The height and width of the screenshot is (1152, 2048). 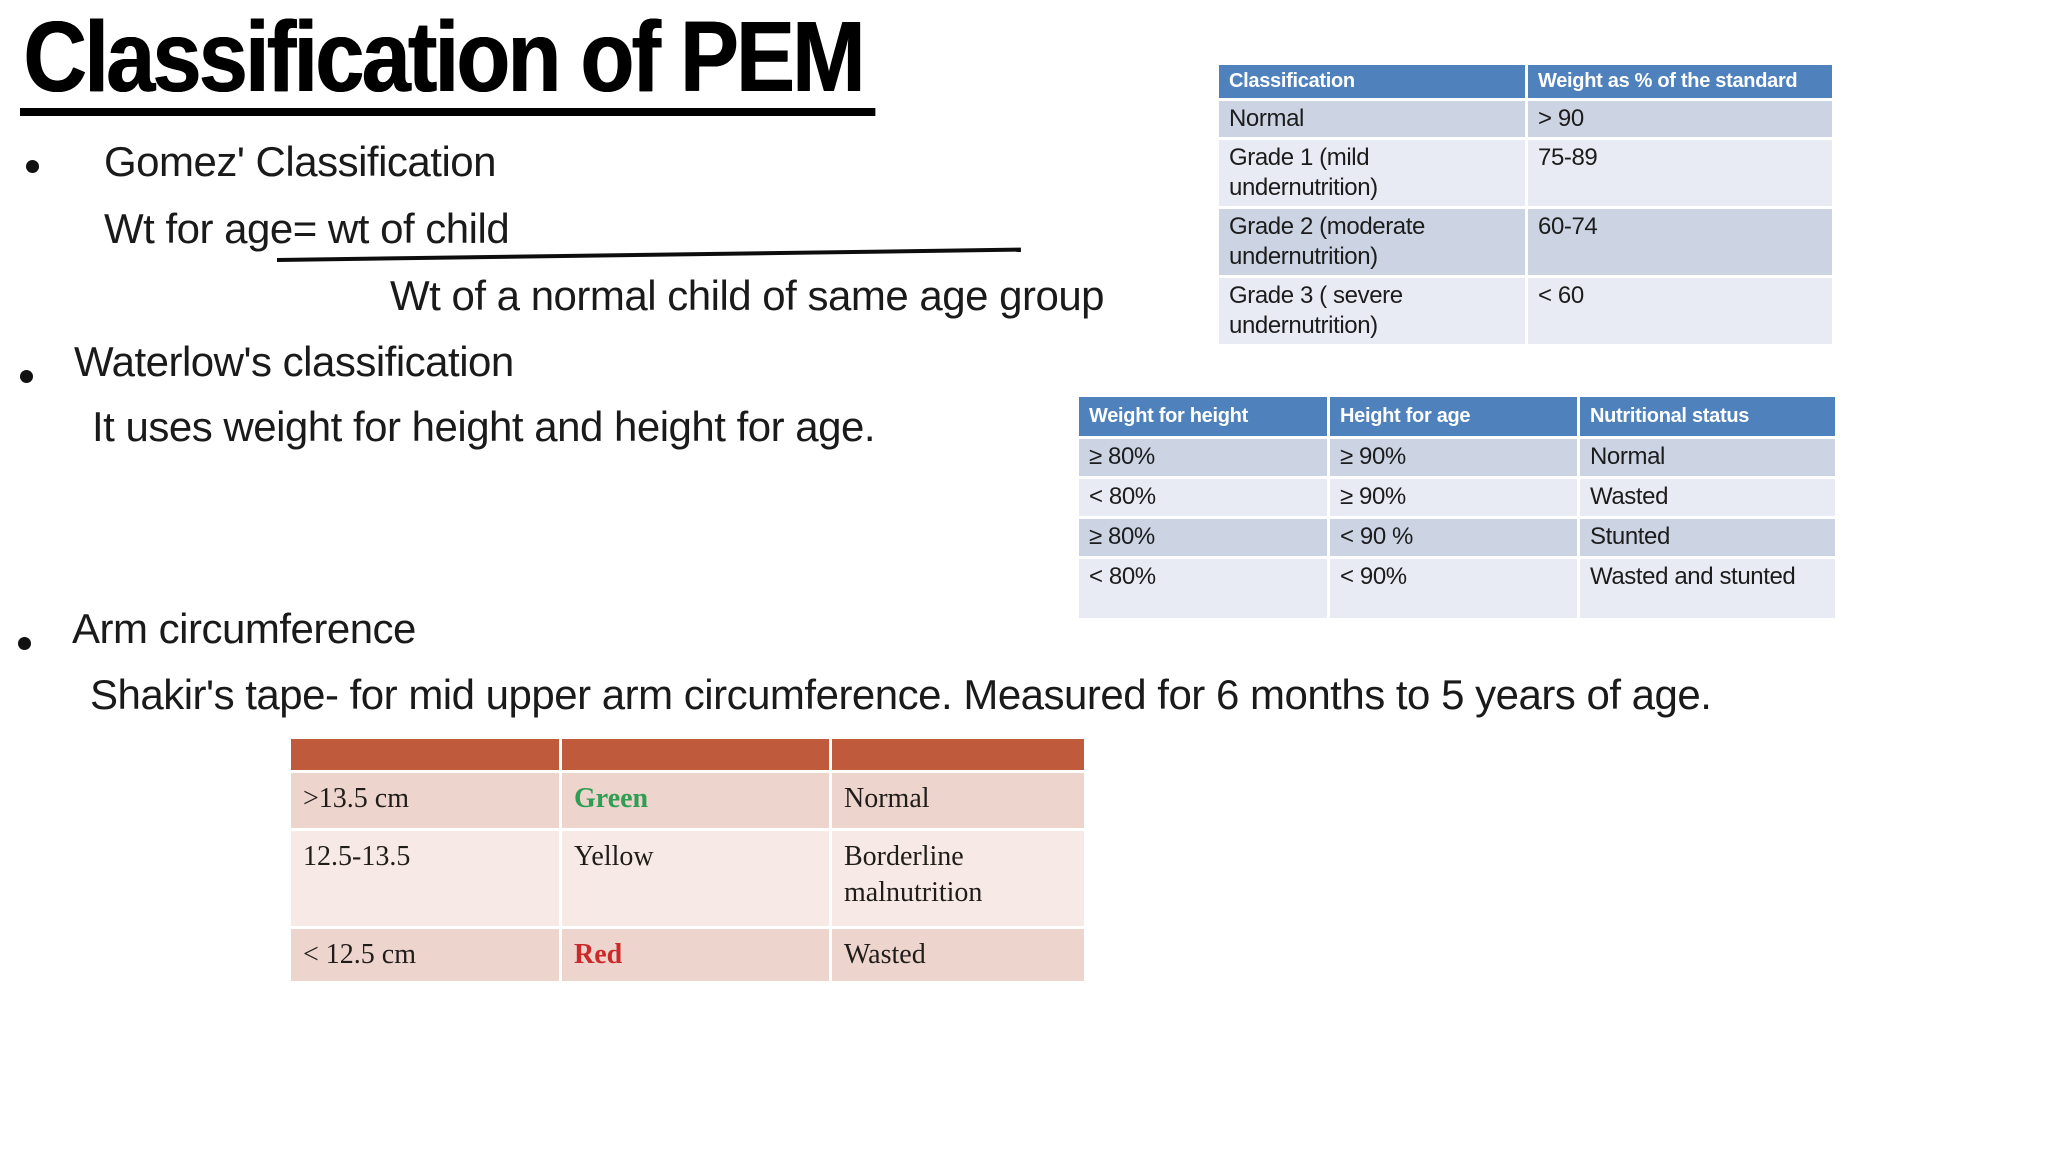 I want to click on table-row: 12.5-13.5 Yellow Borderline malnutrition, so click(x=687, y=878).